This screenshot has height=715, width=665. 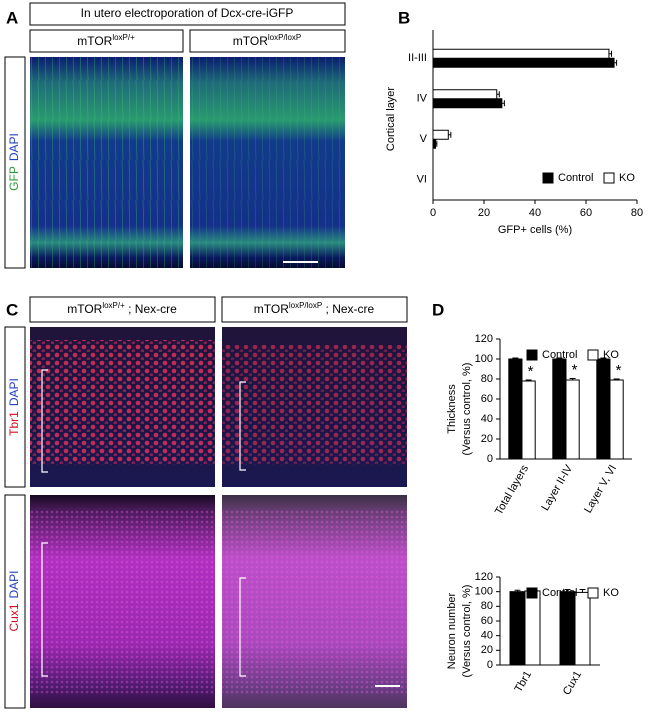 What do you see at coordinates (586, 213) in the screenshot?
I see `x-tick-label: 60` at bounding box center [586, 213].